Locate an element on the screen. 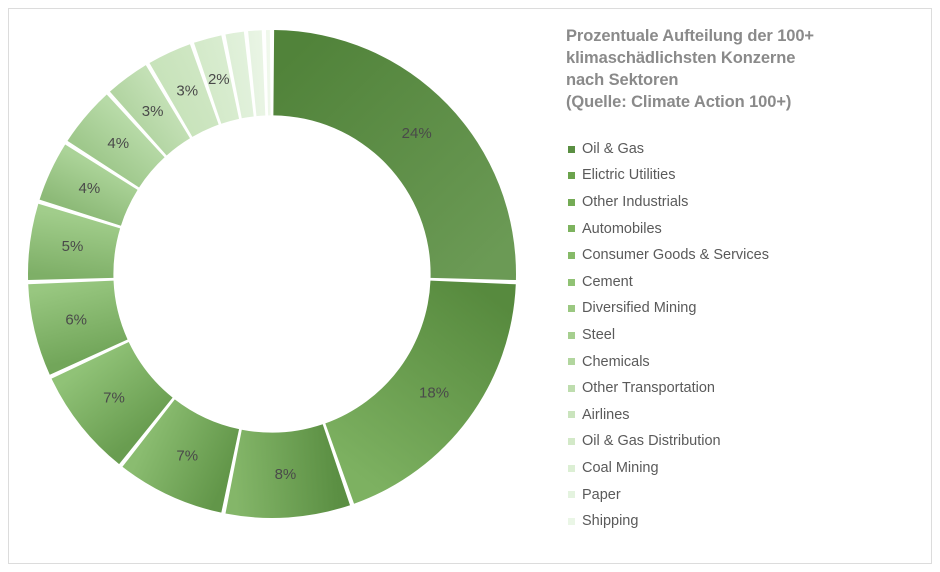 Image resolution: width=940 pixels, height=572 pixels. legend-item-label: Other Transportation is located at coordinates (648, 388).